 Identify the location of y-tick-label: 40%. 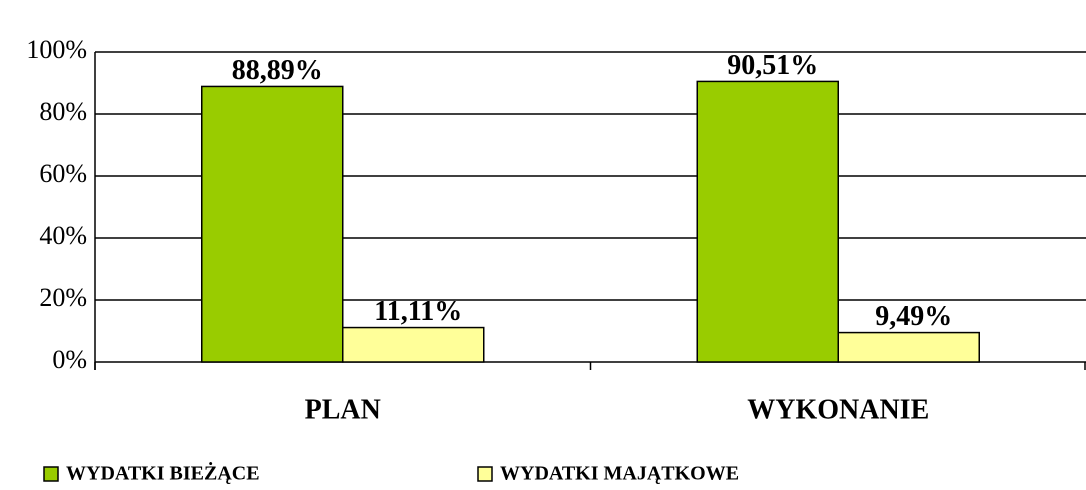
(63, 235).